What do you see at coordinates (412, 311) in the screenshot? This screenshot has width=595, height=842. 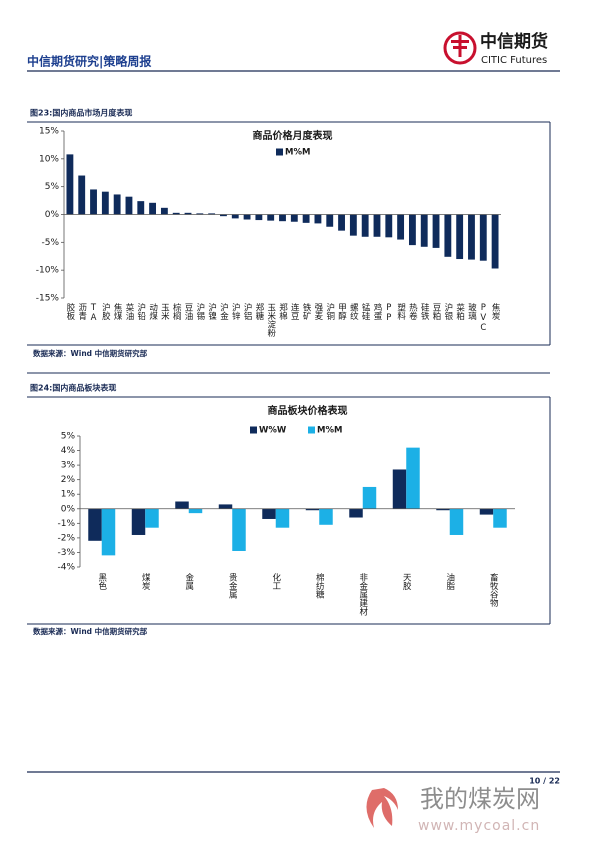 I see `x-tick-label: 热卷` at bounding box center [412, 311].